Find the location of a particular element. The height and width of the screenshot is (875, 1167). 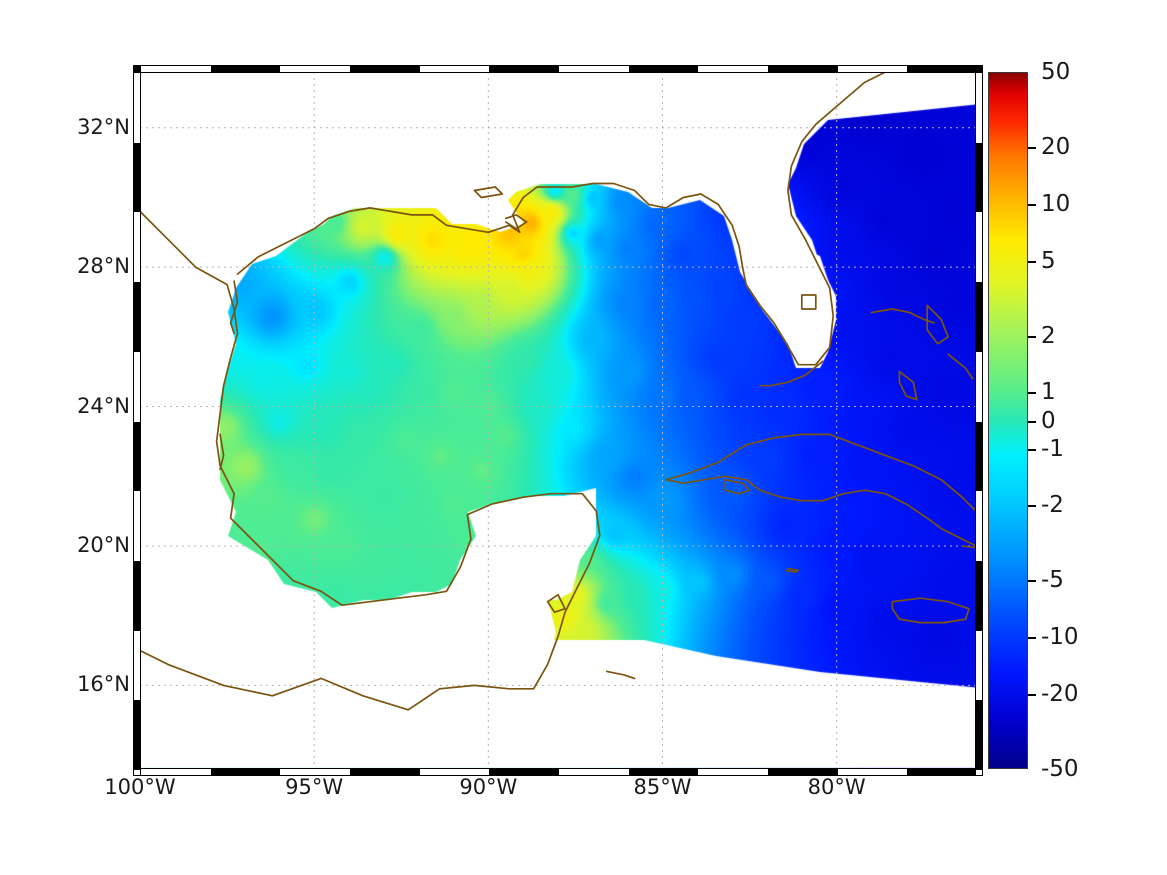

y-axis-tick-label: 24°N is located at coordinates (103, 405).